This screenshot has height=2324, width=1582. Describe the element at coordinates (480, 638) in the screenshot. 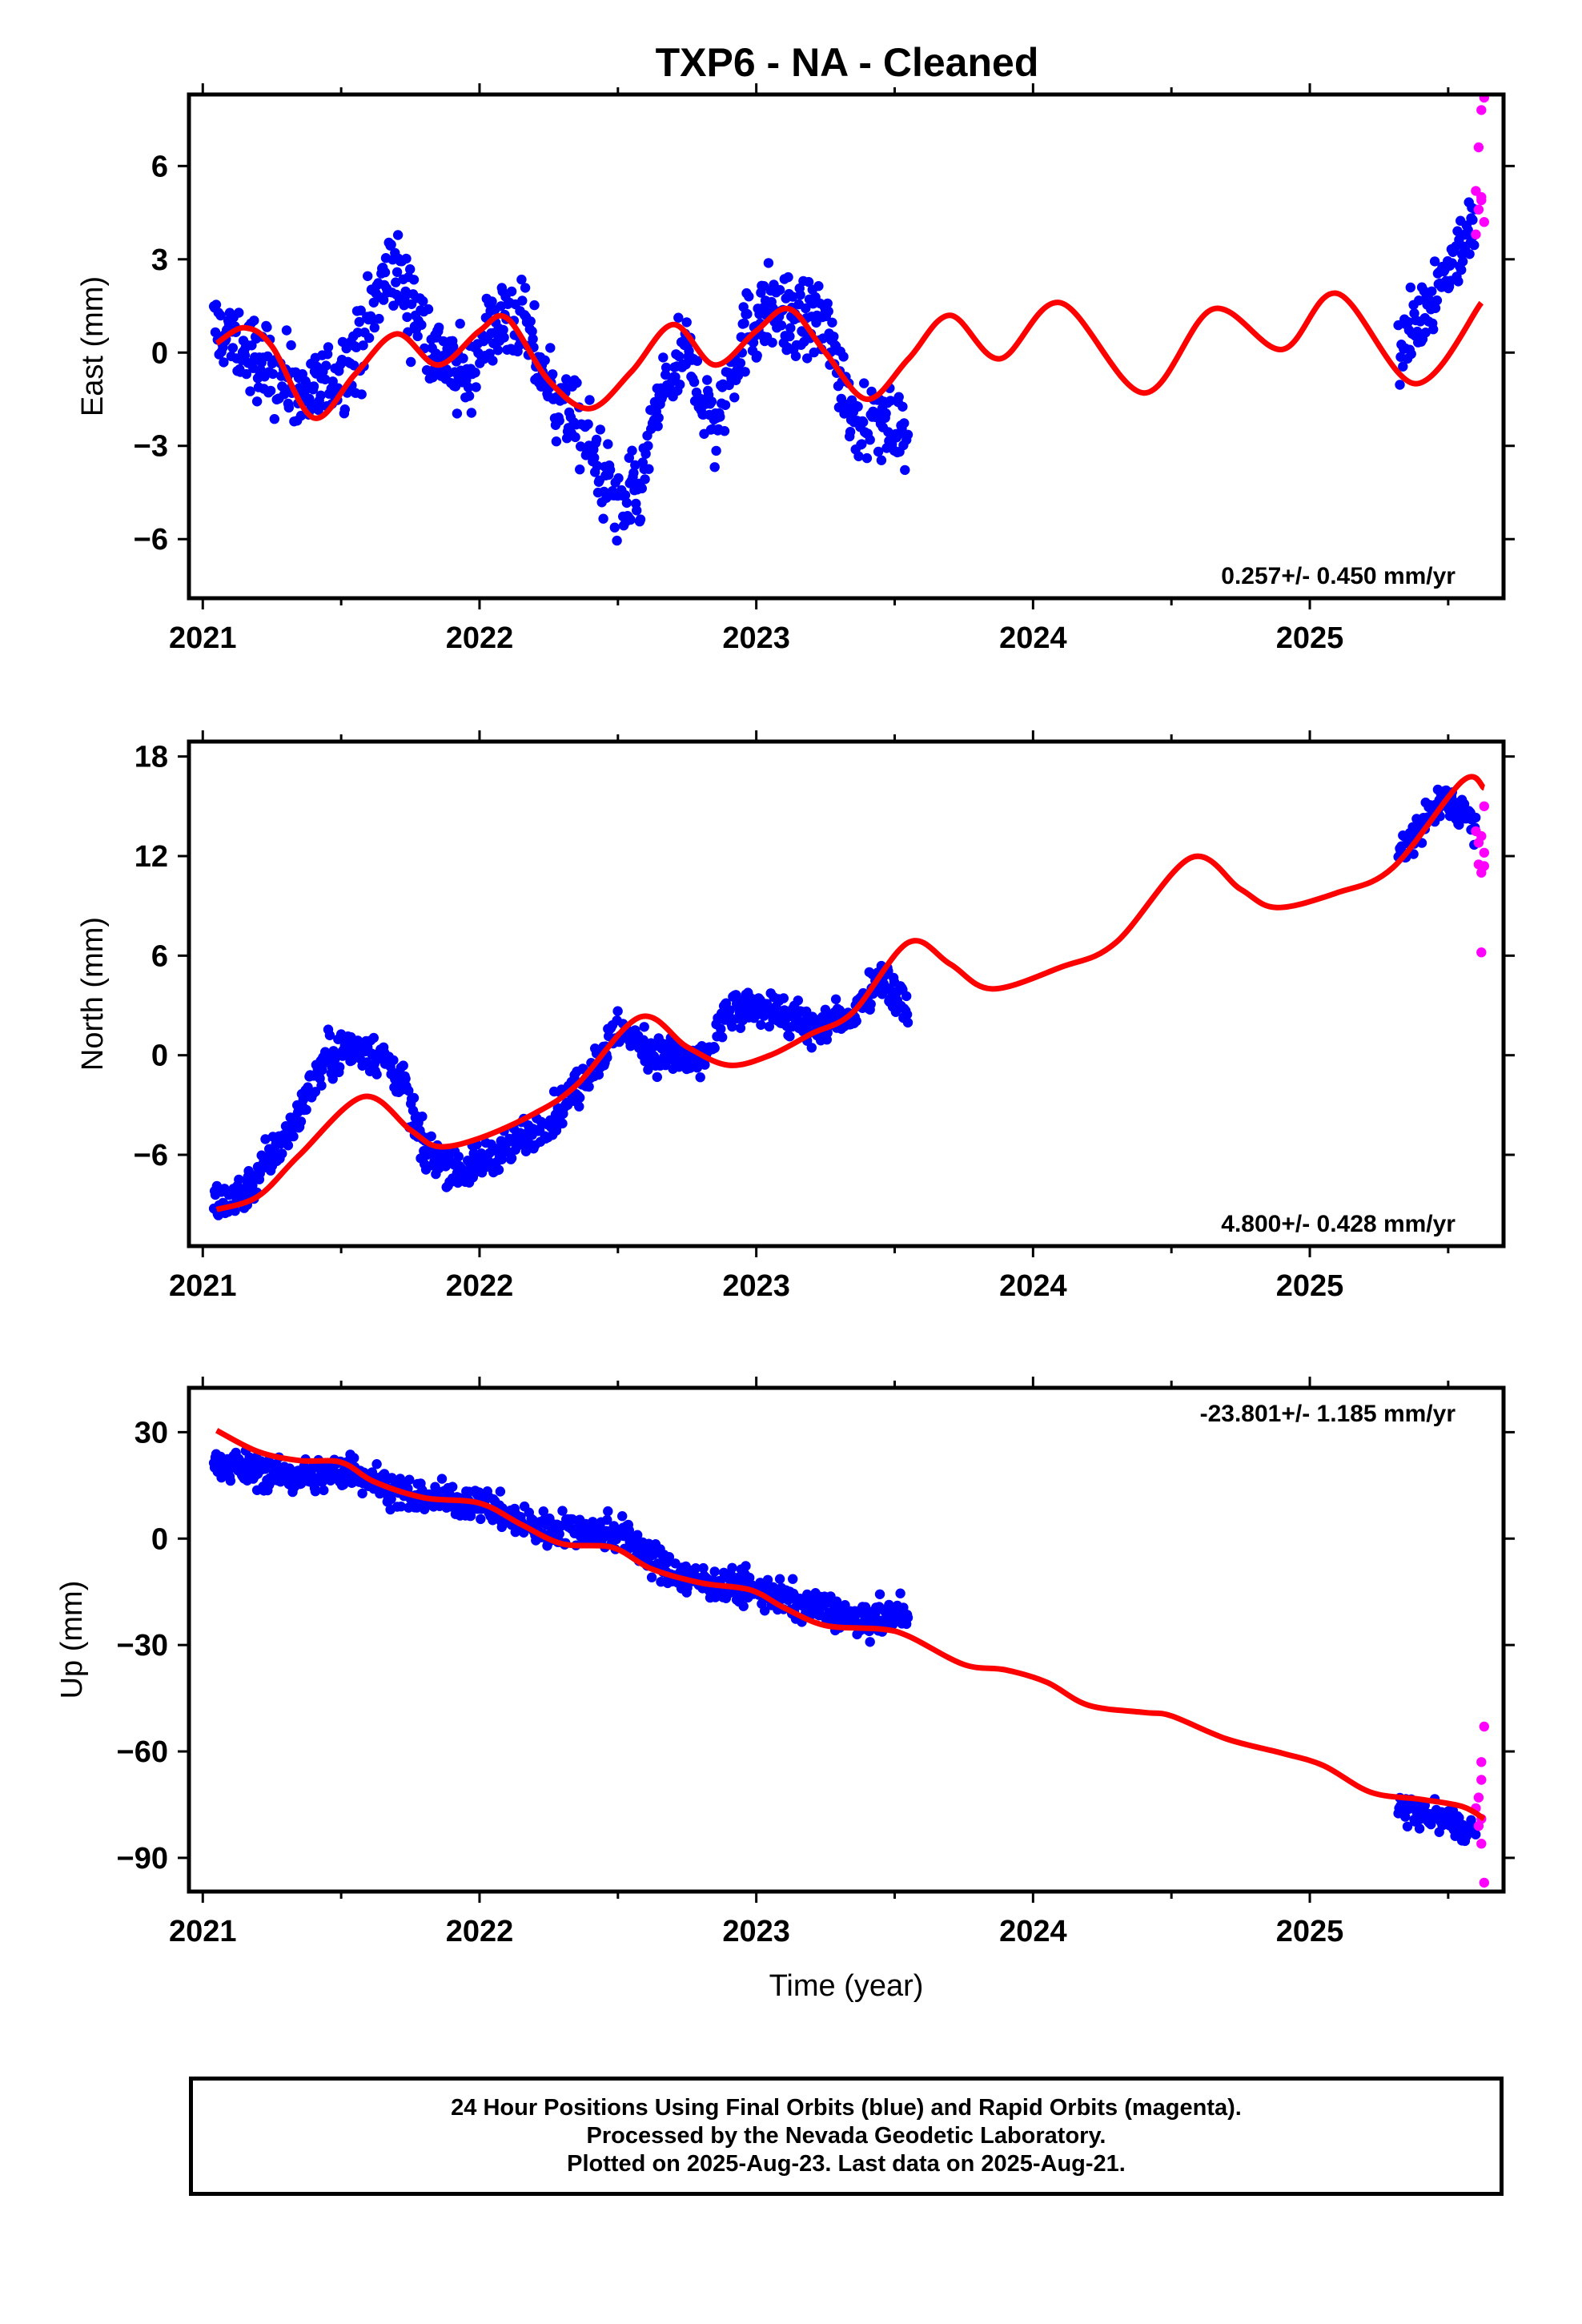

I see `x-tick-label: 2022` at that location.